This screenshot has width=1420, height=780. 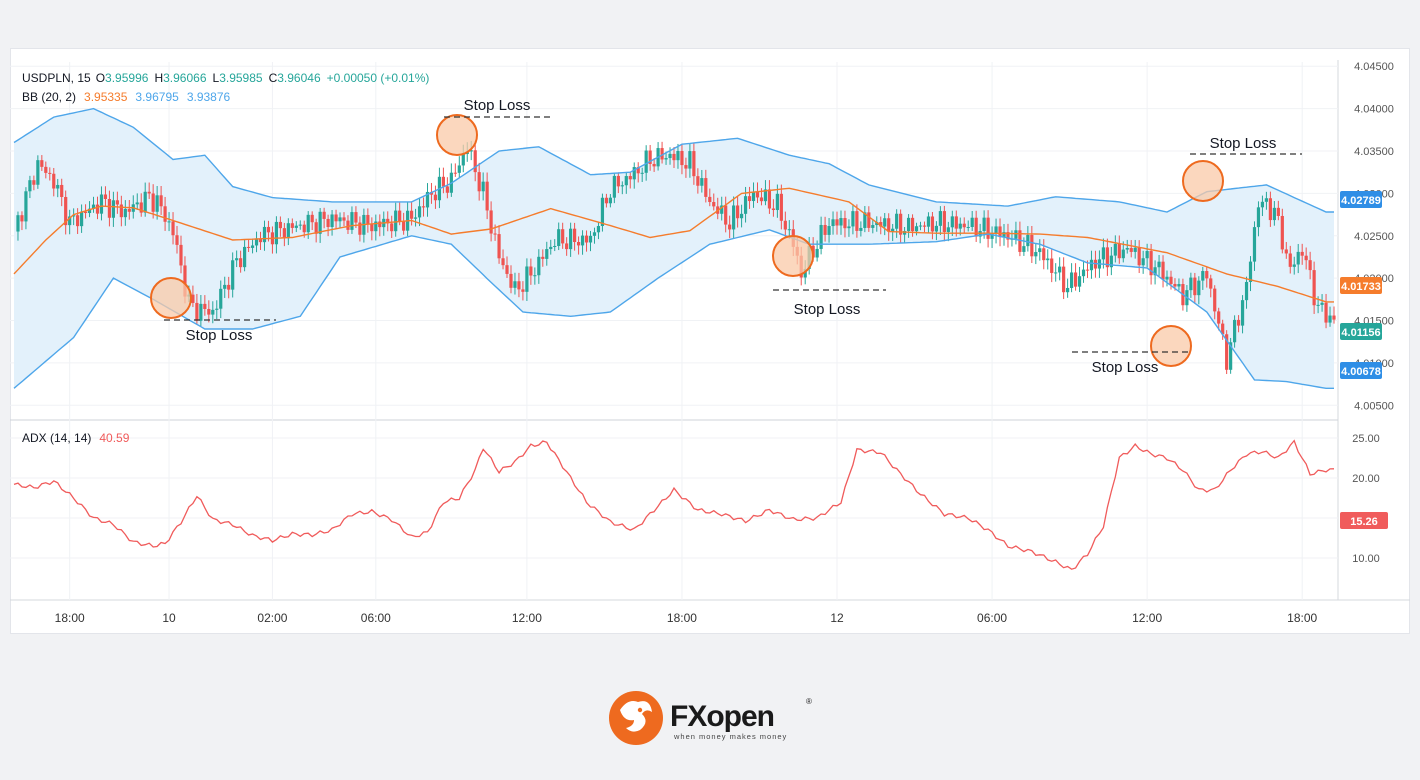 I want to click on svg-text: 4.00678, so click(x=1361, y=372).